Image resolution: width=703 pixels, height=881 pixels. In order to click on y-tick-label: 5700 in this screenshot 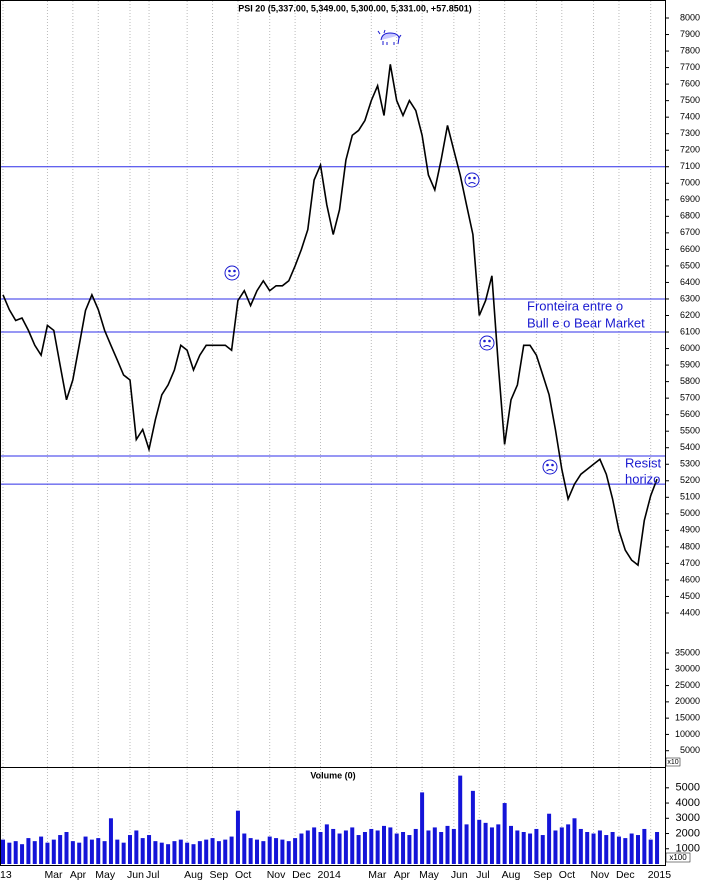, I will do `click(690, 398)`.